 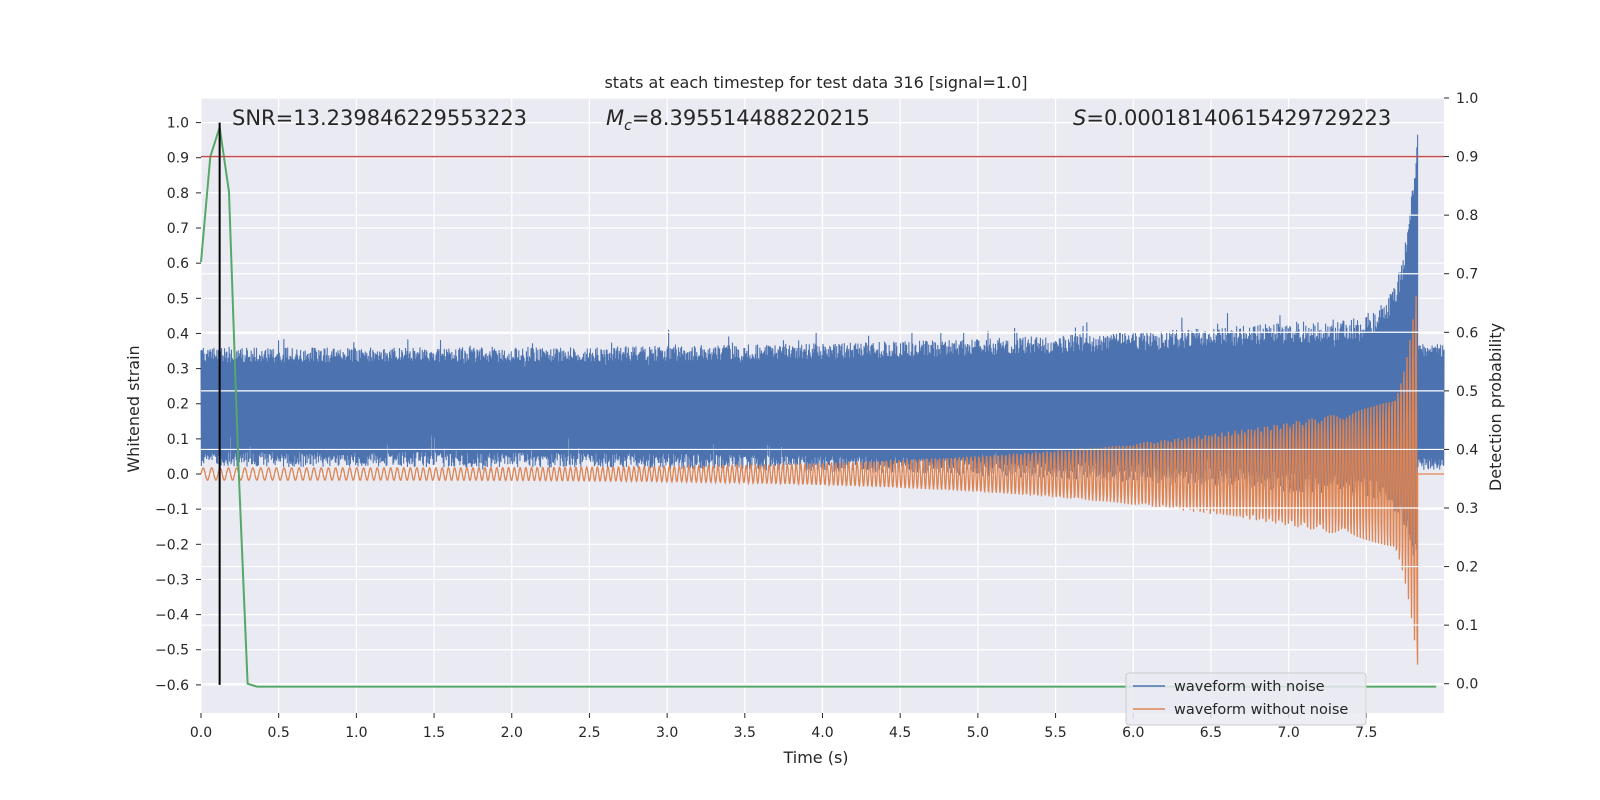 I want to click on y-tick-label: −0.6, so click(x=172, y=686).